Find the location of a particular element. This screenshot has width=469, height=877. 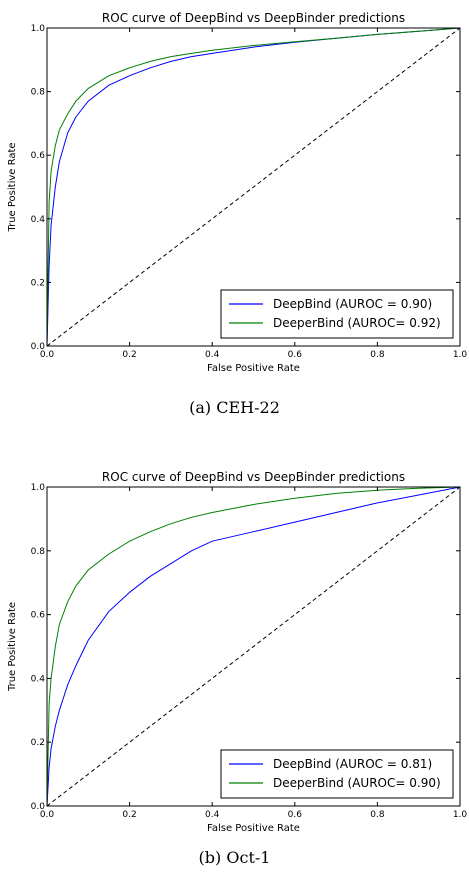

caption: (b) Oct-1 is located at coordinates (234, 857).